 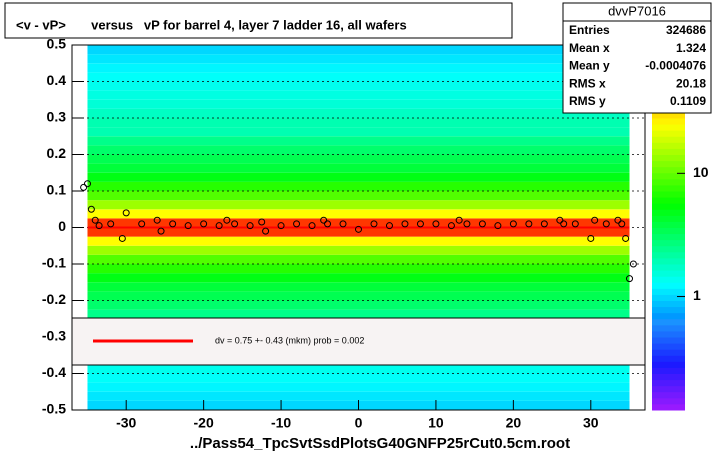 What do you see at coordinates (436, 423) in the screenshot?
I see `x-tick-label: 10` at bounding box center [436, 423].